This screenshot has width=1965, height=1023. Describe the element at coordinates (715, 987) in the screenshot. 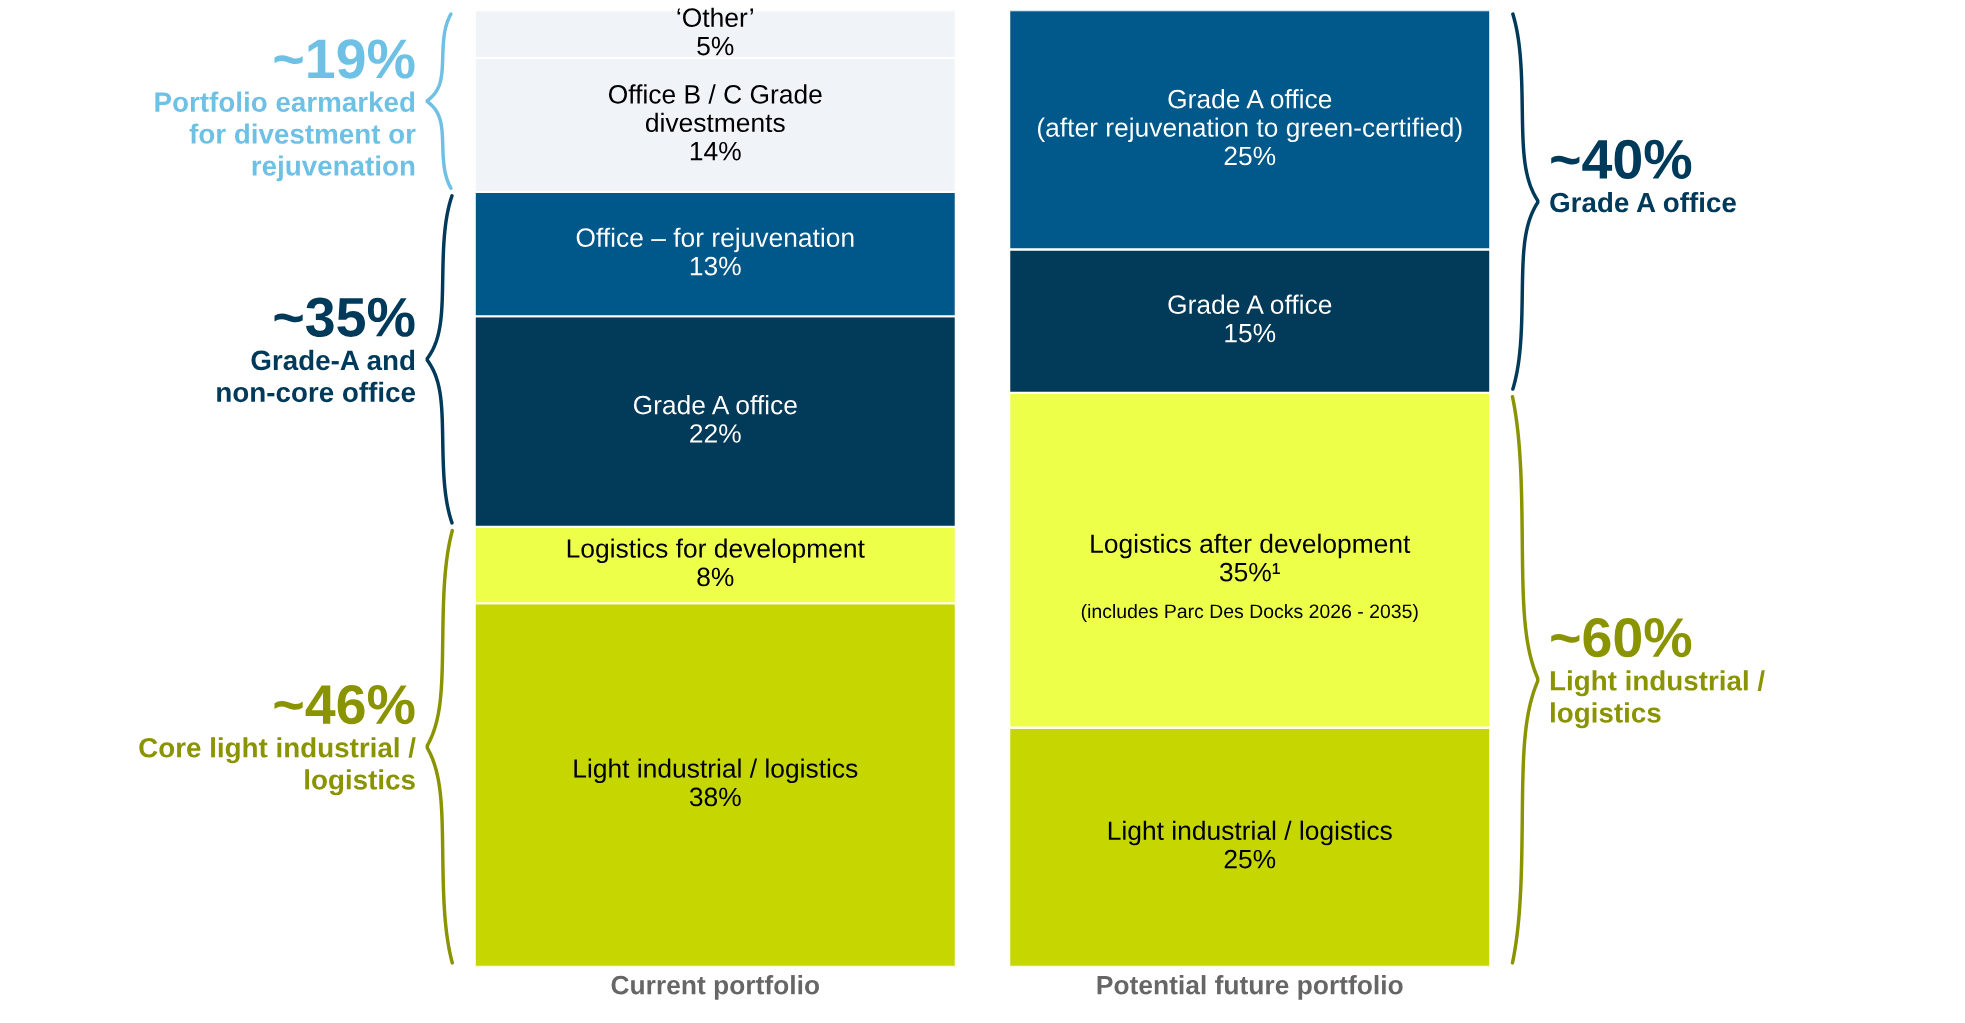

I see `x-tick-label: Current portfolio` at that location.